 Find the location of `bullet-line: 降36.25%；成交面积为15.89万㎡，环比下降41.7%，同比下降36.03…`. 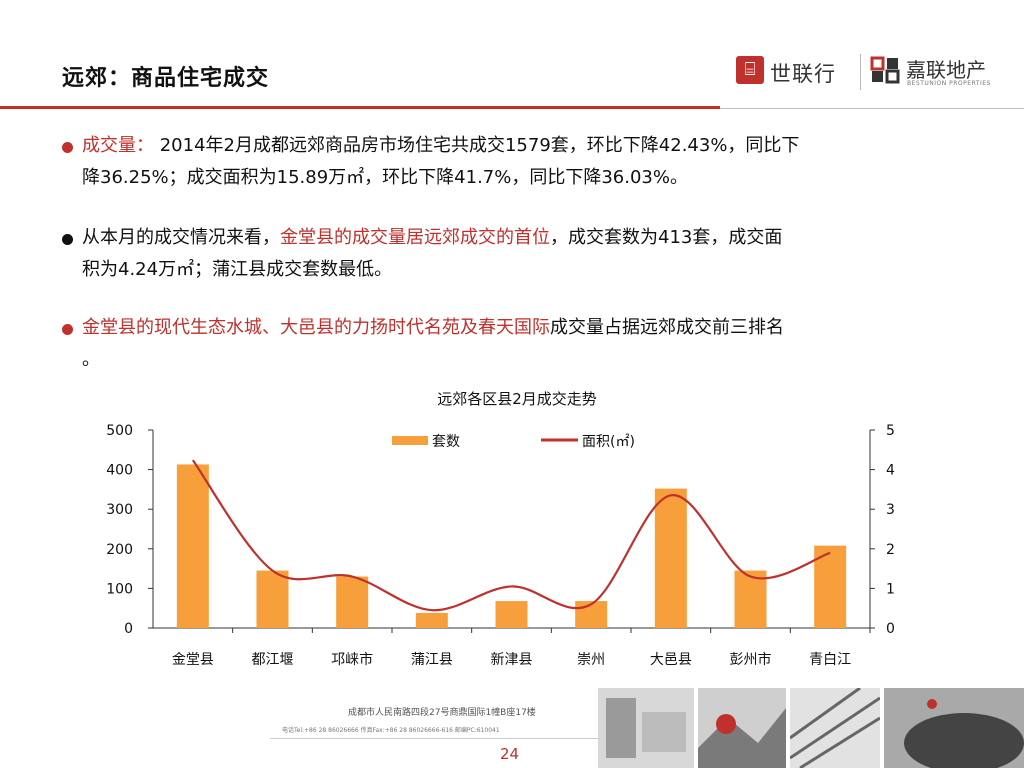

bullet-line: 降36.25%；成交面积为15.89万㎡，环比下降41.7%，同比下降36.03… is located at coordinates (385, 177).